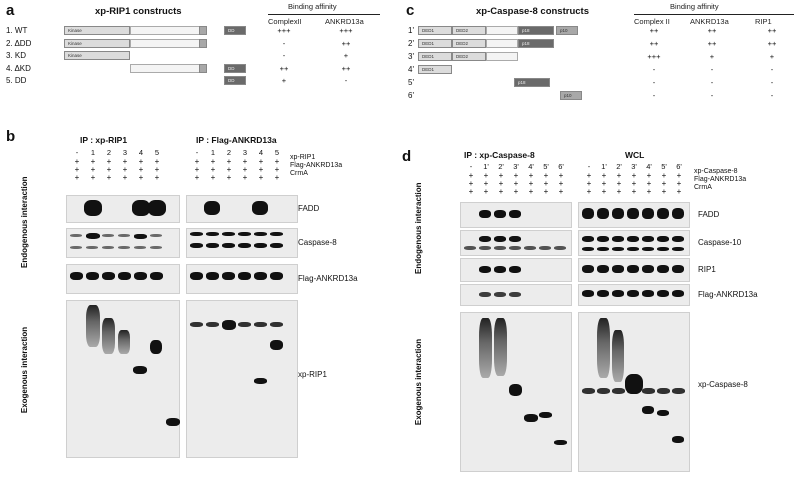 The width and height of the screenshot is (803, 477). I want to click on ip-left-lane-label: 5, so click(157, 152).